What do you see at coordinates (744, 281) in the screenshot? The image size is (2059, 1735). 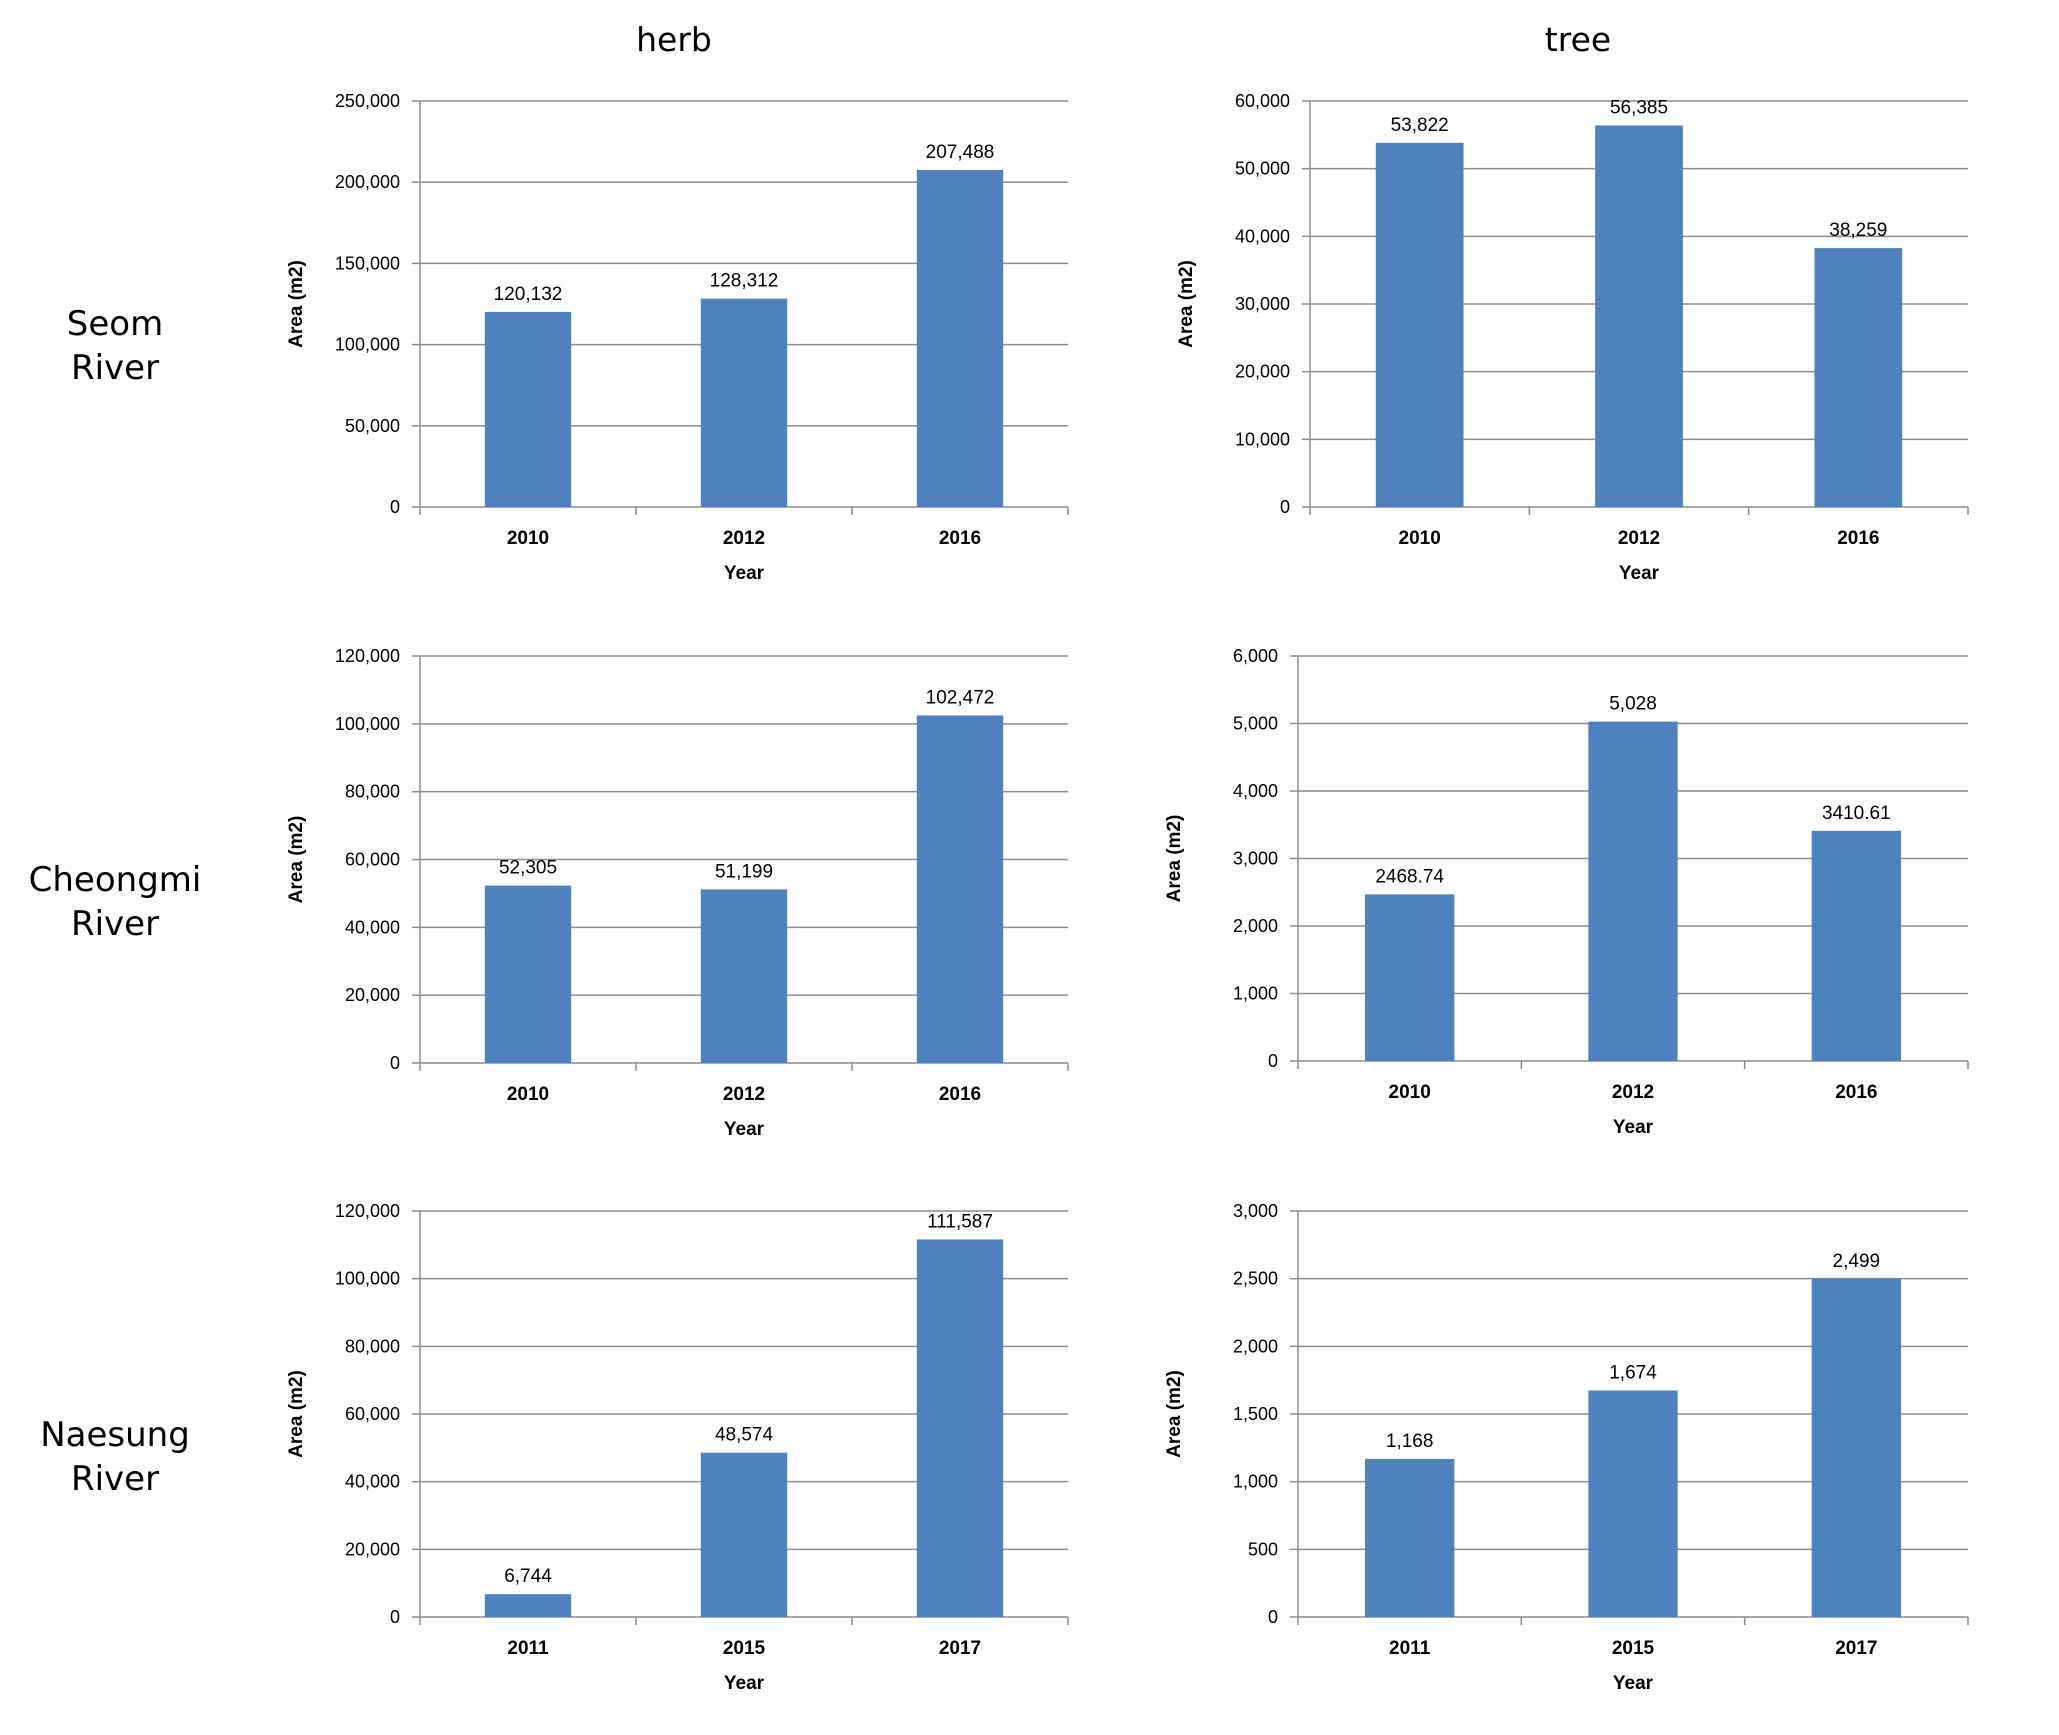 I see `data-label: 128,312` at bounding box center [744, 281].